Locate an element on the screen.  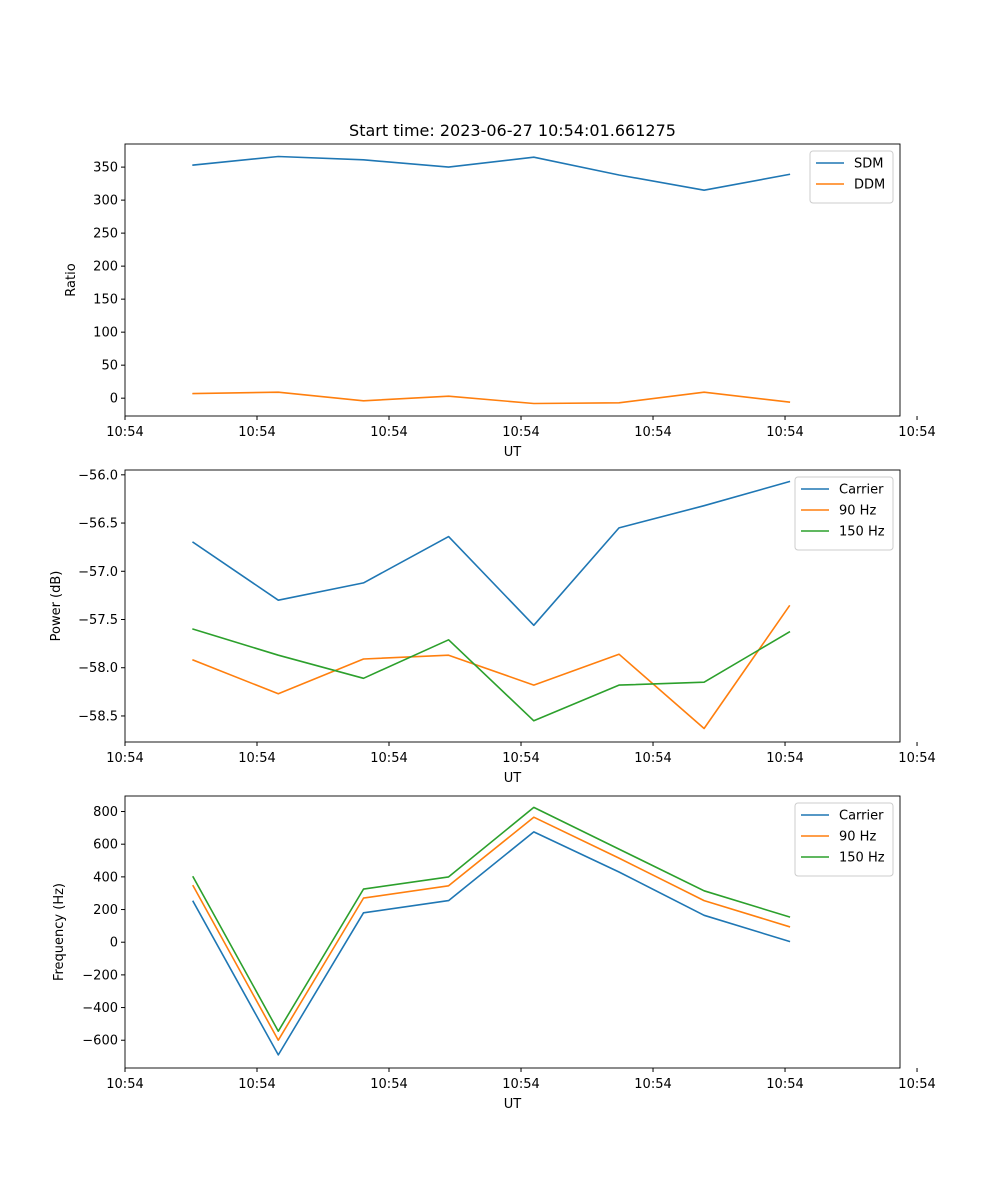
y-tick-label: 50 is located at coordinates (109, 366).